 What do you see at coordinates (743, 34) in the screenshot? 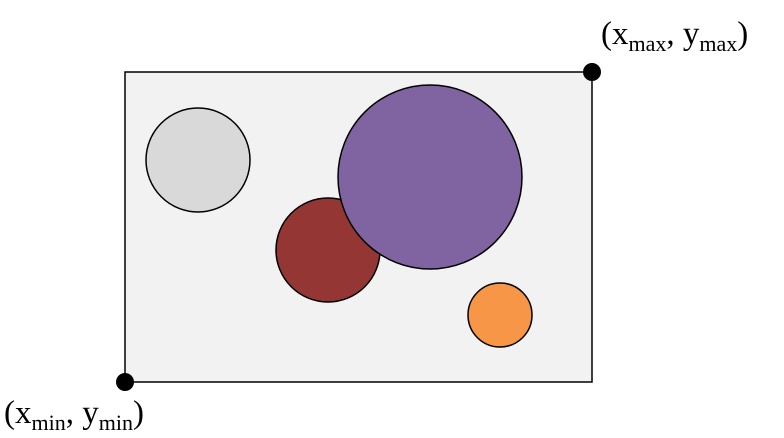
I see `max-label-close-paren: )` at bounding box center [743, 34].